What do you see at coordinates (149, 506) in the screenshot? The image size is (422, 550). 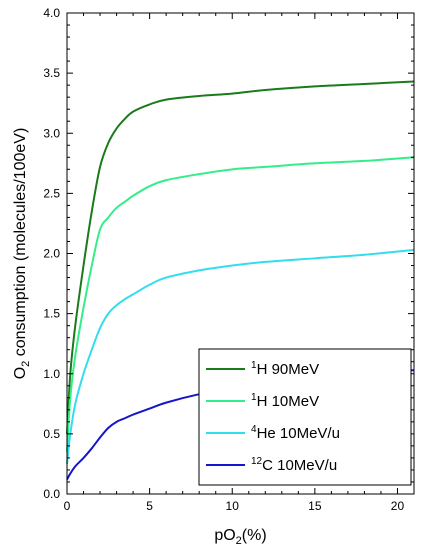 I see `x-tick-label: 5` at bounding box center [149, 506].